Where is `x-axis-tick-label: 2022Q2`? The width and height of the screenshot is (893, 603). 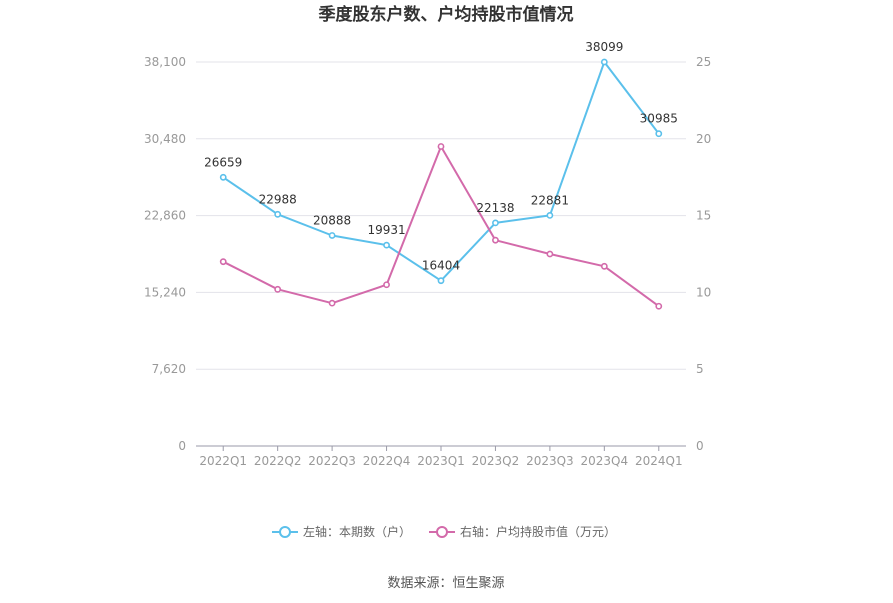 x-axis-tick-label: 2022Q2 is located at coordinates (278, 461).